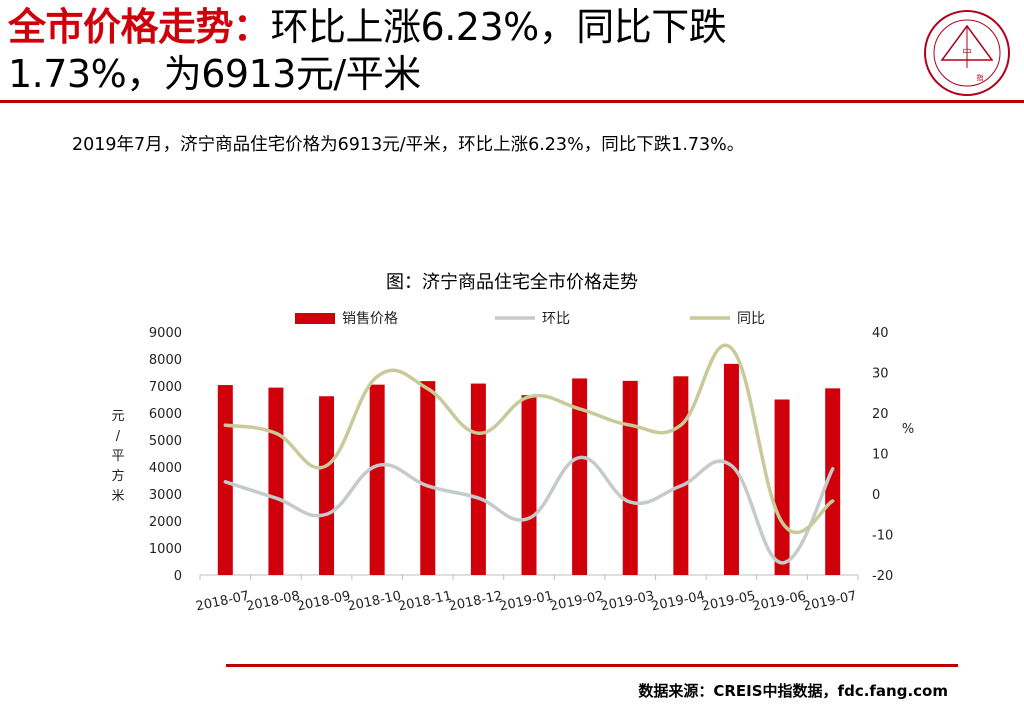  Describe the element at coordinates (526, 602) in the screenshot. I see `x-tick-label: 2019-01` at that location.